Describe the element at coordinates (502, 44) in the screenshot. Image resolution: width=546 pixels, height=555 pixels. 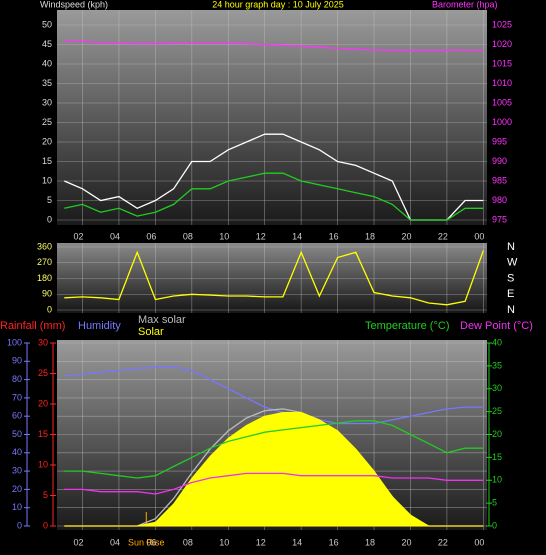
I see `y-tick-label: 1020` at that location.